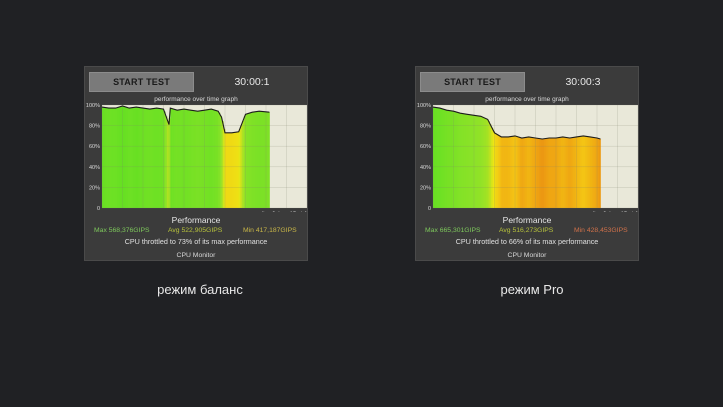 The height and width of the screenshot is (407, 723). Describe the element at coordinates (453, 230) in the screenshot. I see `max-stat: Max 665,301GIPS` at that location.